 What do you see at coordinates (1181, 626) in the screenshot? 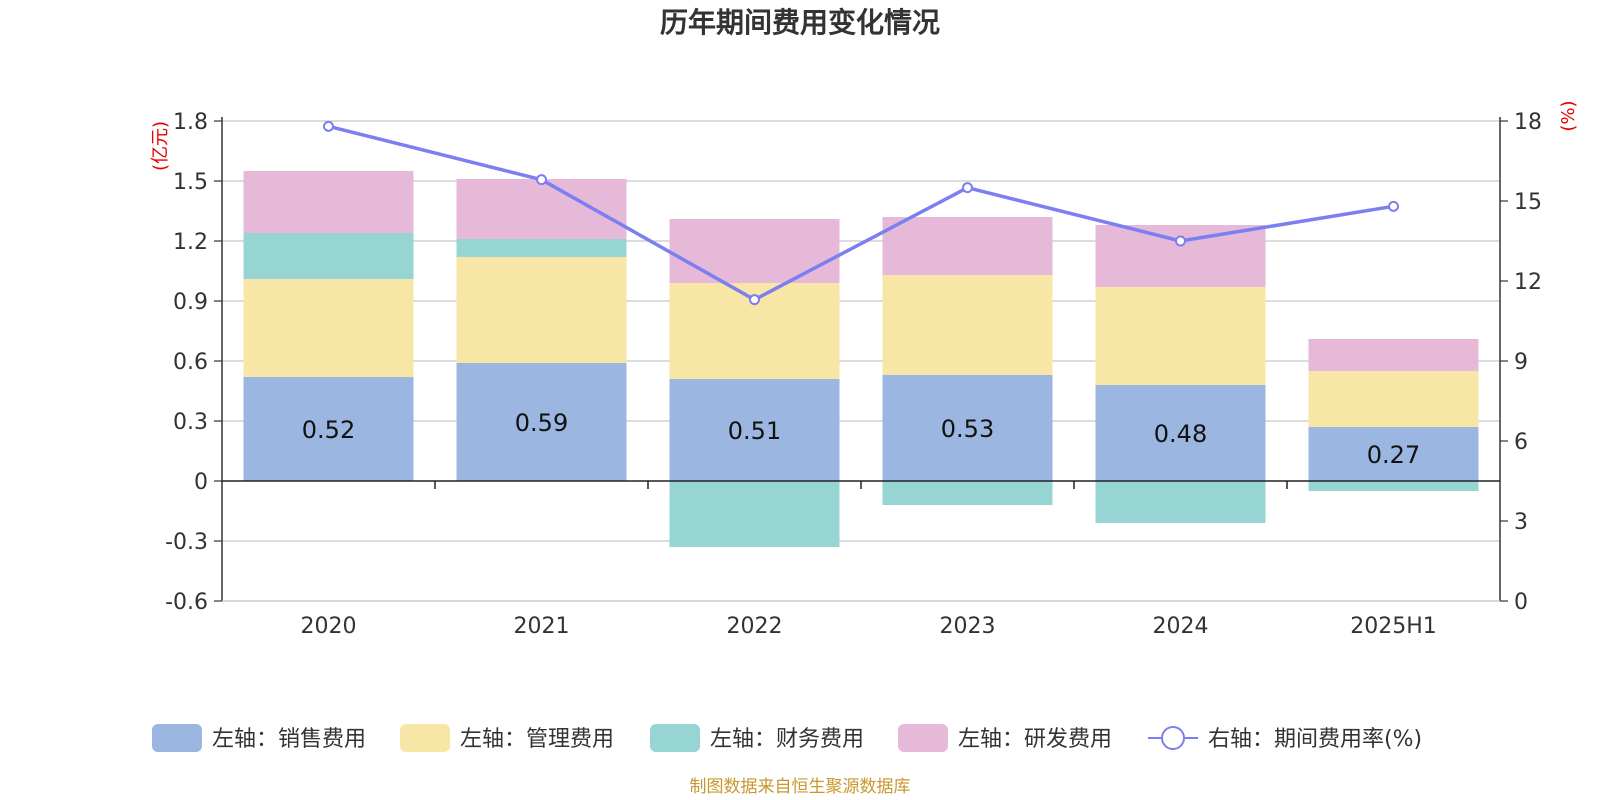
I see `x-tick-label: 2024` at bounding box center [1181, 626].